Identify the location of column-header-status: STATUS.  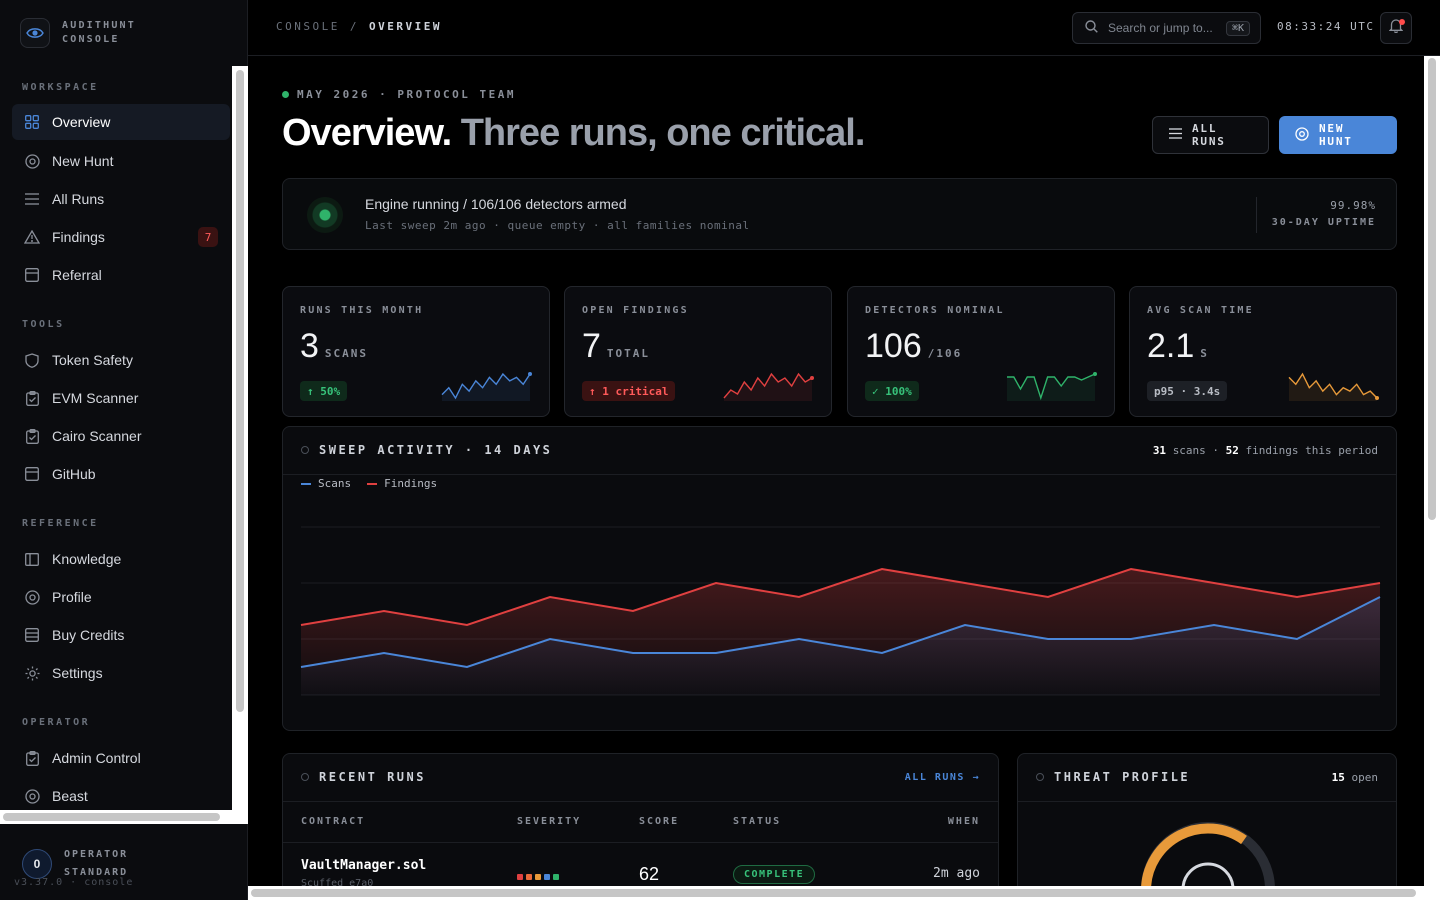
(757, 821).